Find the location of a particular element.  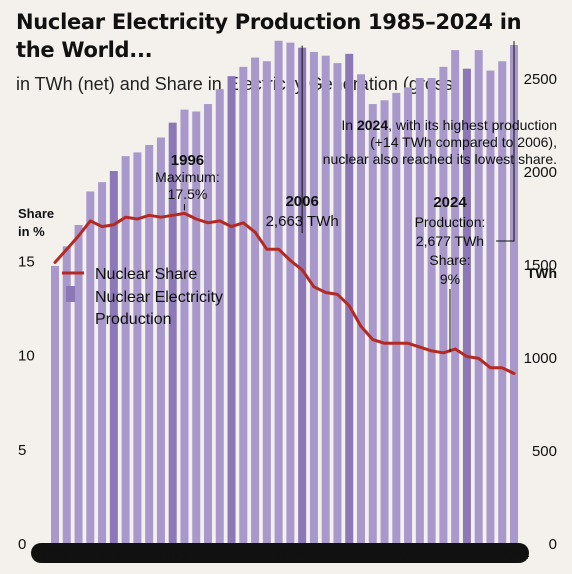

x-axis-band: 1985 1990 1995 2000 2005 2010 2015 2020 2024 is located at coordinates (280, 553).